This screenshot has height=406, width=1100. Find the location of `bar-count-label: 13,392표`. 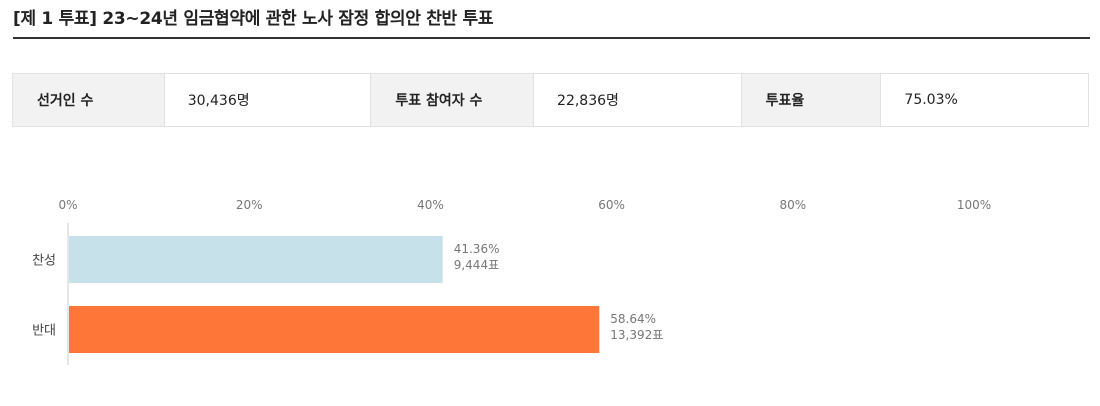

bar-count-label: 13,392표 is located at coordinates (636, 335).